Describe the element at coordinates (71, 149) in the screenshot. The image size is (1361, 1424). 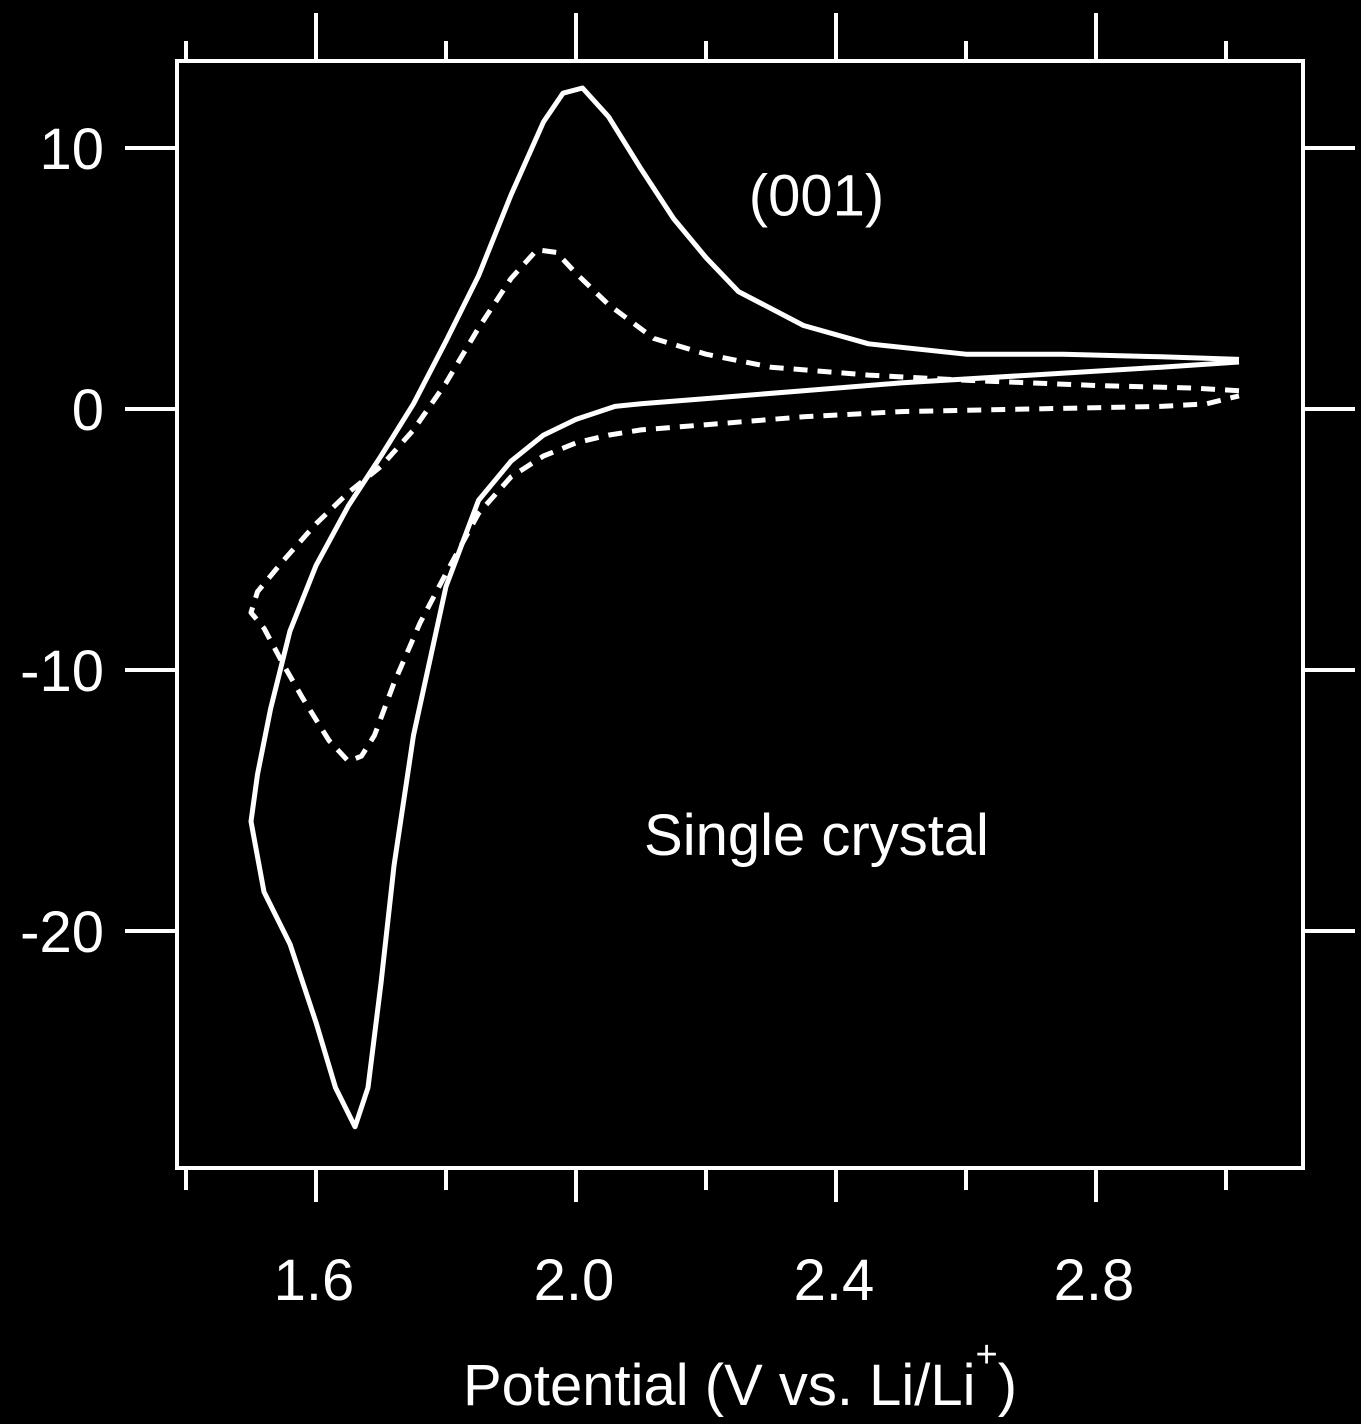
I see `y-tick-label: 10` at that location.